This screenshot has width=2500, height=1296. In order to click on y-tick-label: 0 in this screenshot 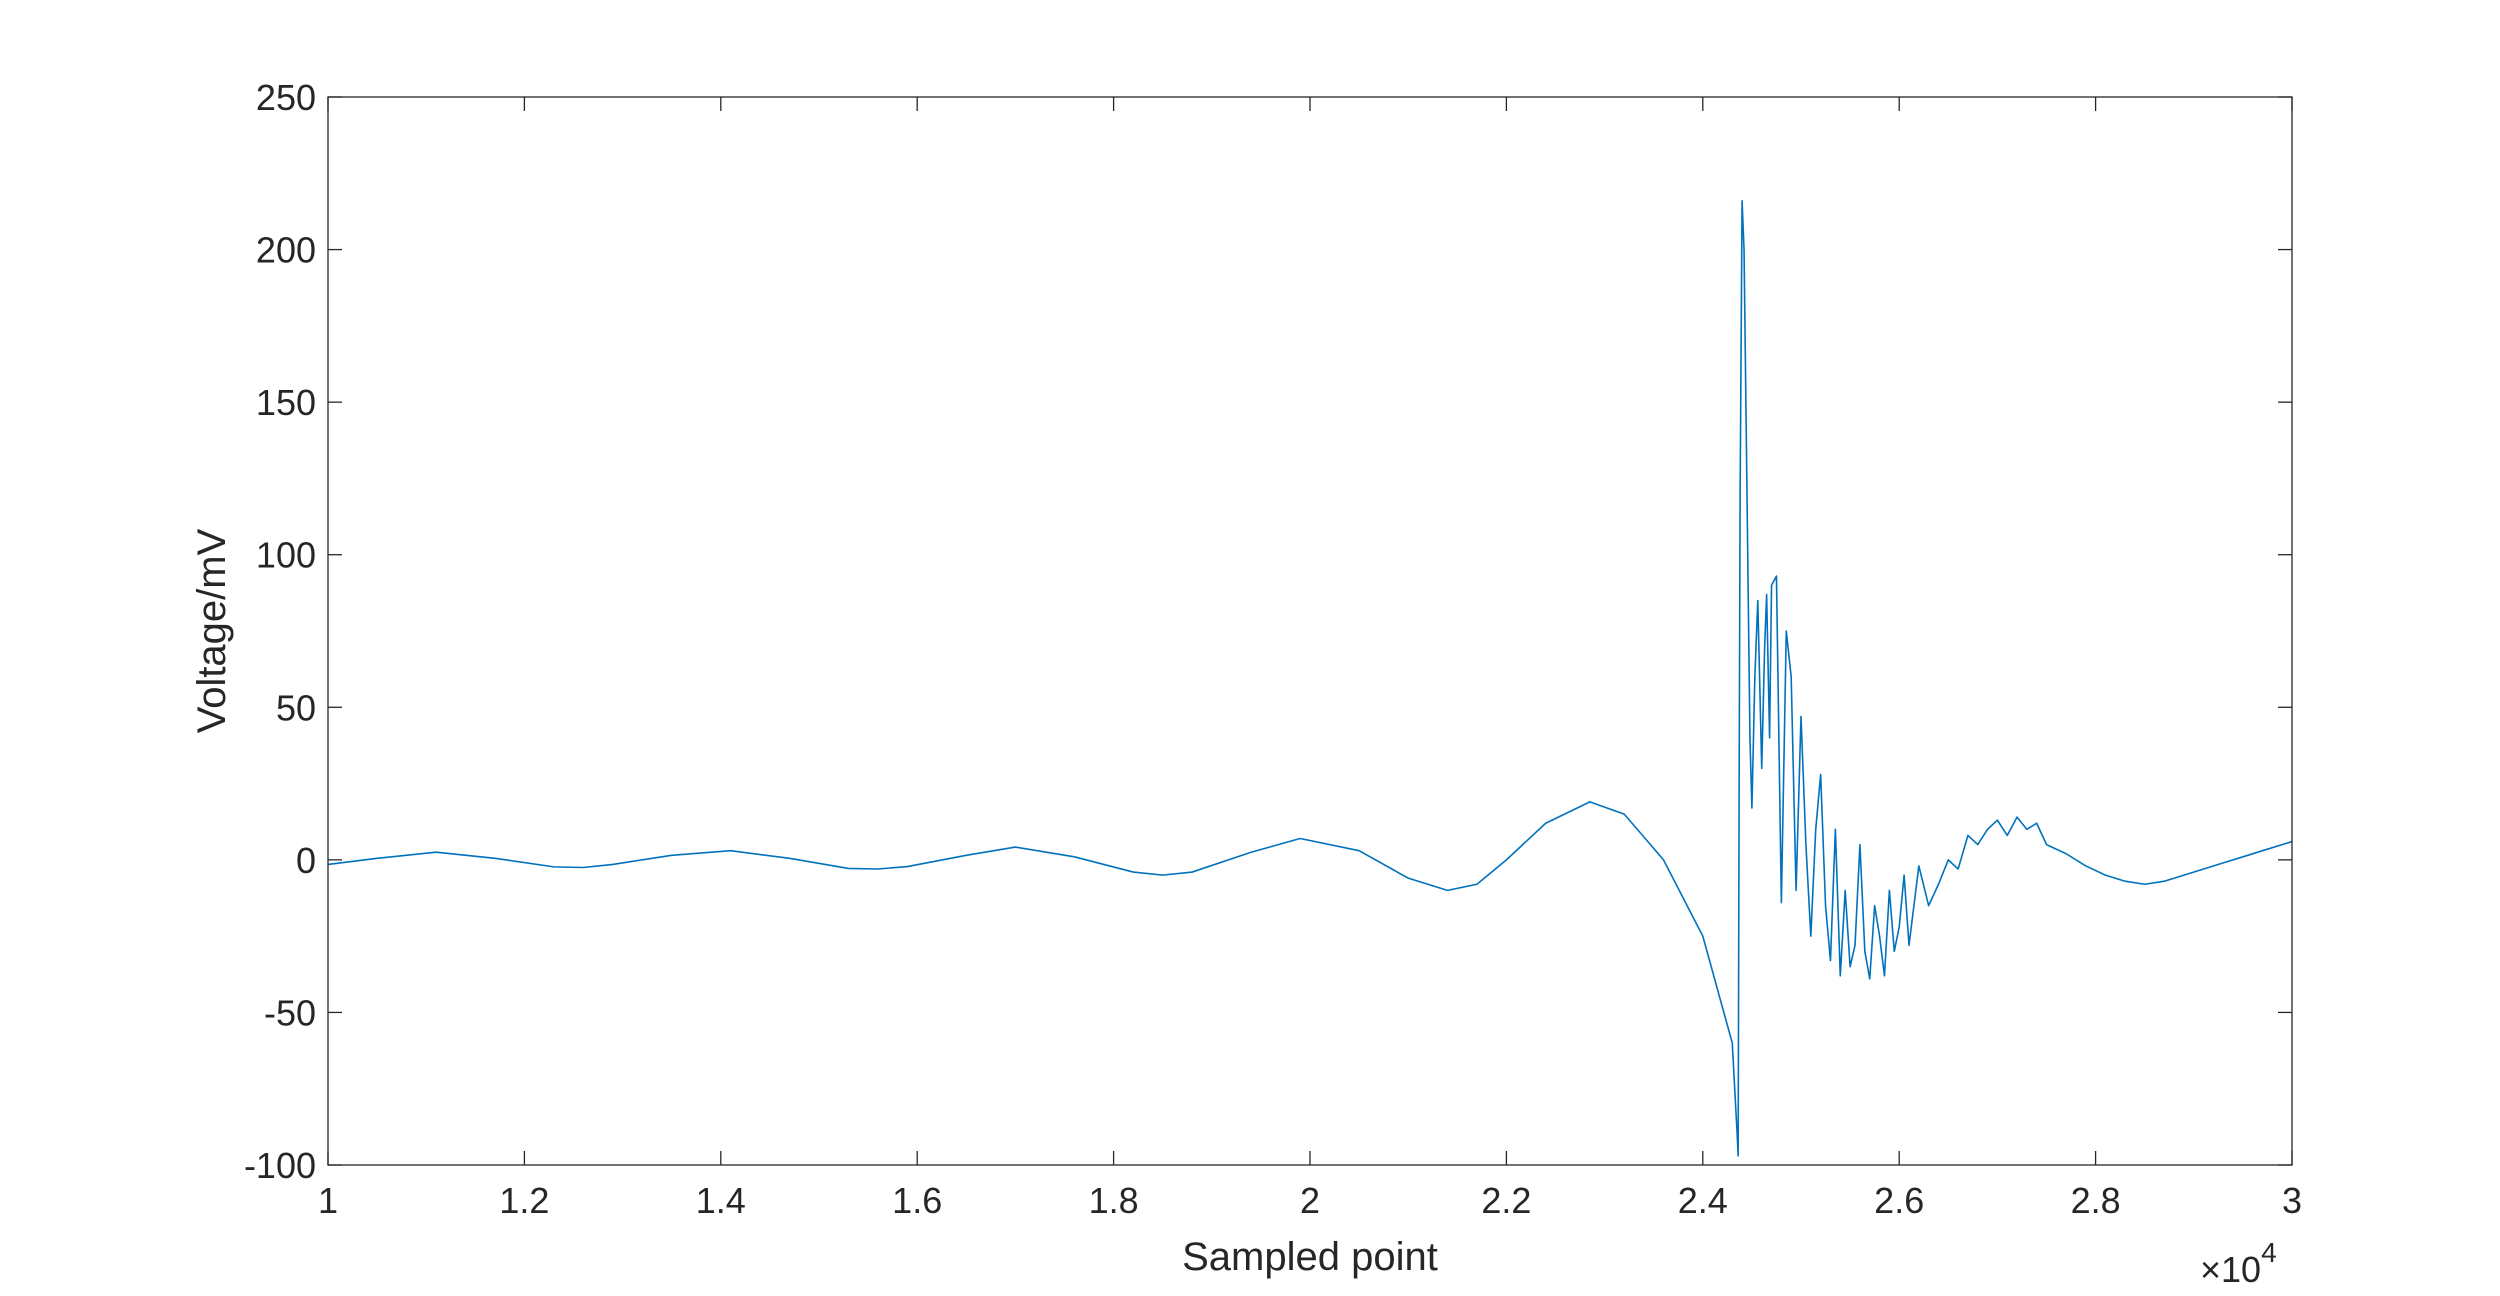, I will do `click(306, 860)`.